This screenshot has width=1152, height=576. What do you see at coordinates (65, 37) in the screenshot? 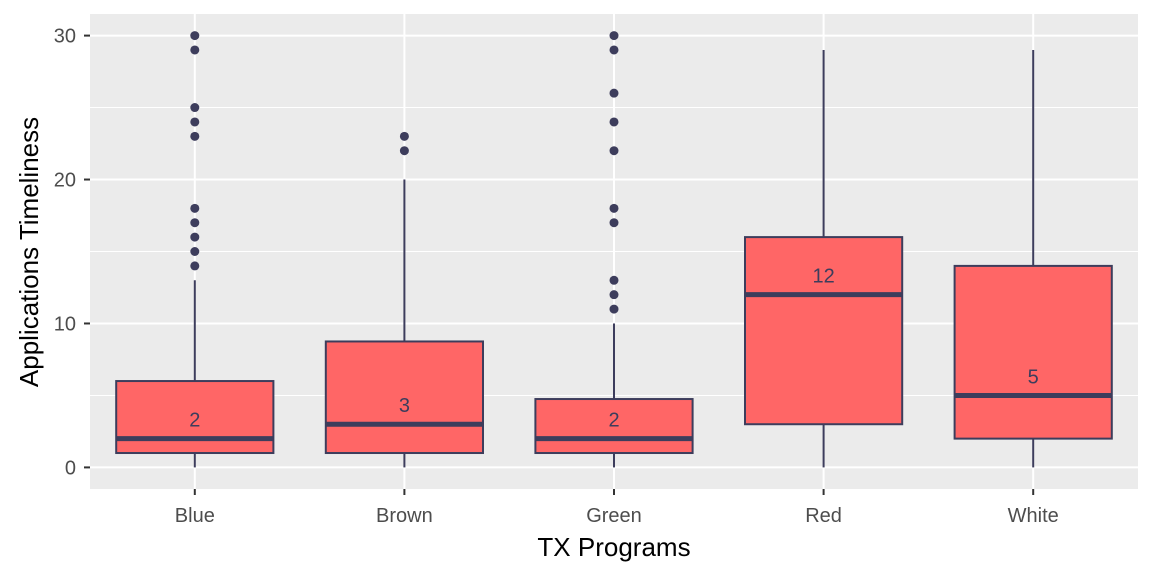
I see `y-tick-label: 30` at bounding box center [65, 37].